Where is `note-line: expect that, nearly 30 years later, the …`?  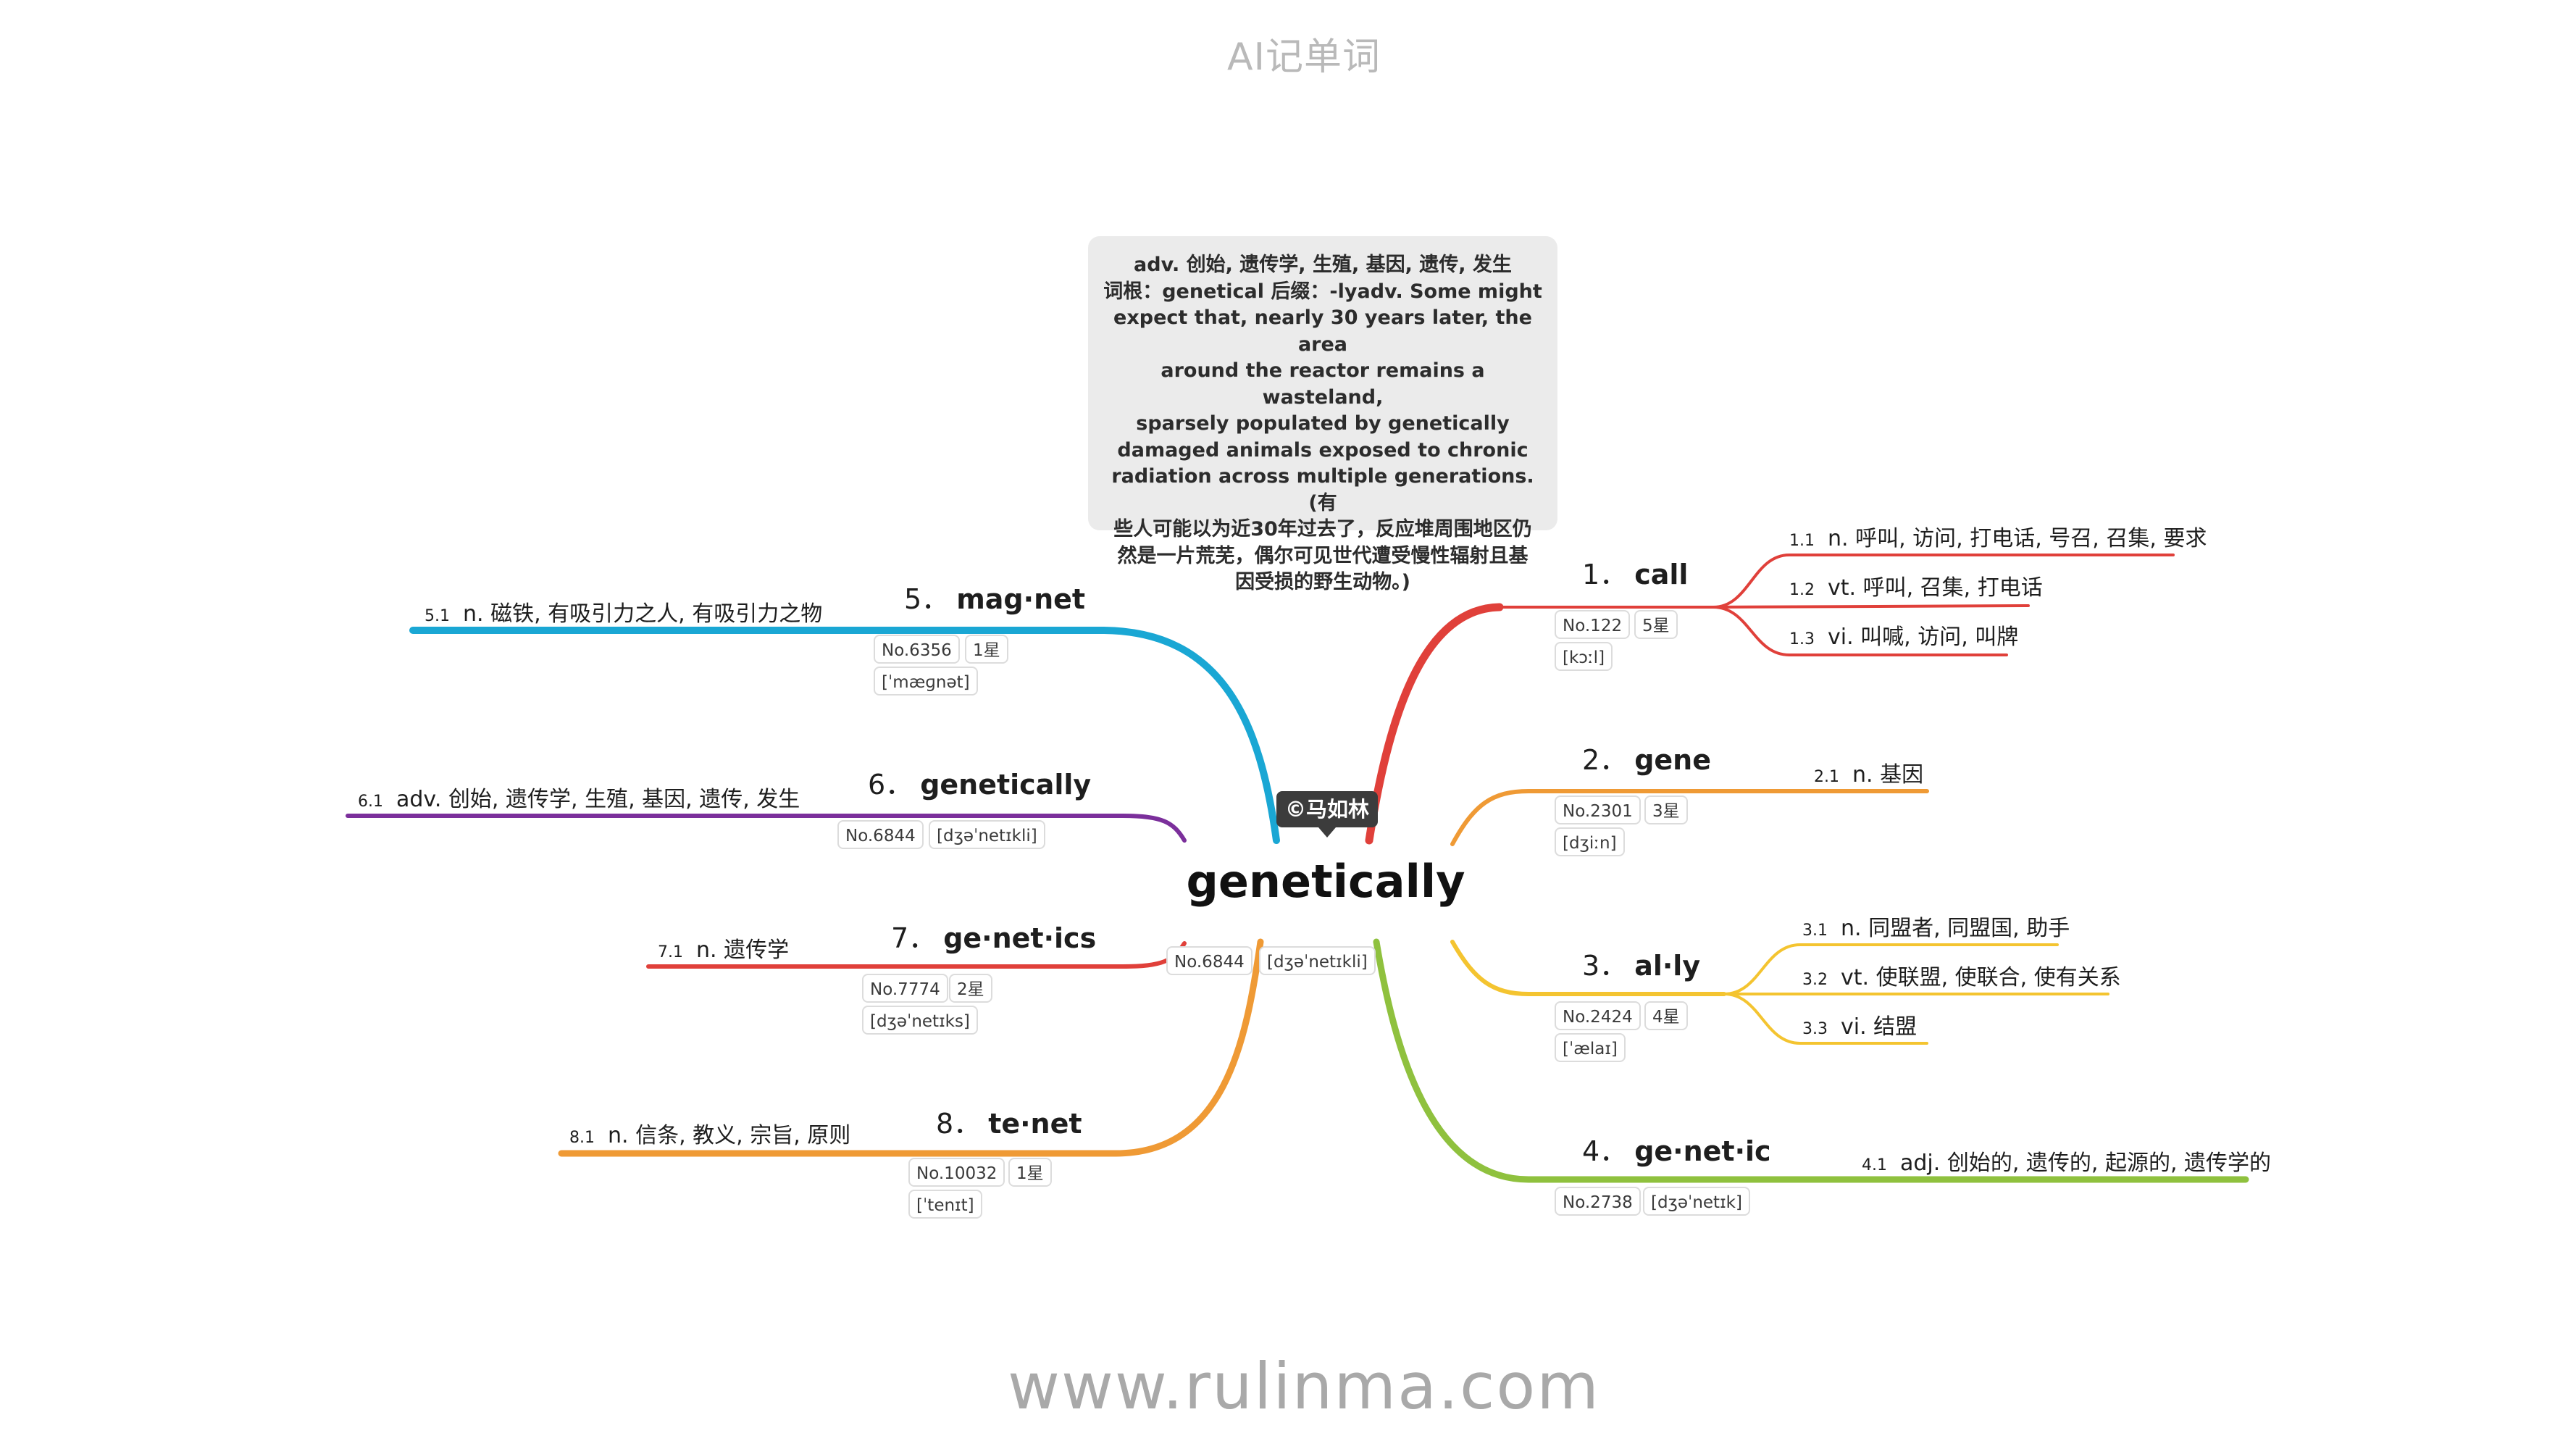
note-line: expect that, nearly 30 years later, the … is located at coordinates (1322, 331).